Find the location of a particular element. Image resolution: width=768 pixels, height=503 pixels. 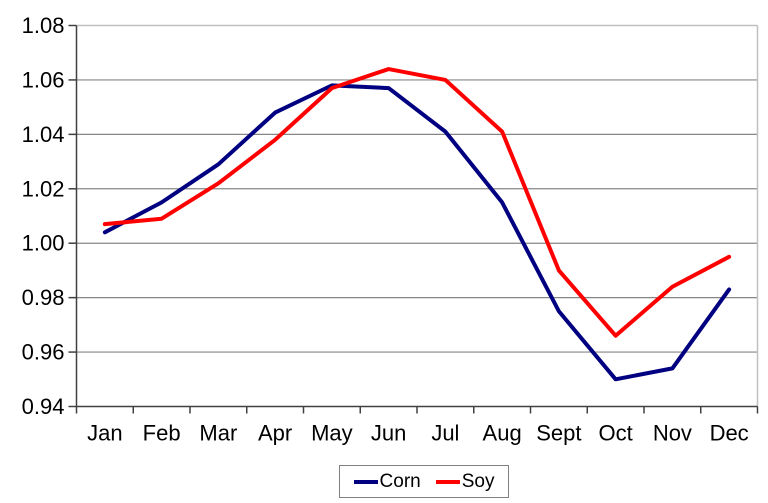

x-axis-tick-label: Jul is located at coordinates (445, 433).